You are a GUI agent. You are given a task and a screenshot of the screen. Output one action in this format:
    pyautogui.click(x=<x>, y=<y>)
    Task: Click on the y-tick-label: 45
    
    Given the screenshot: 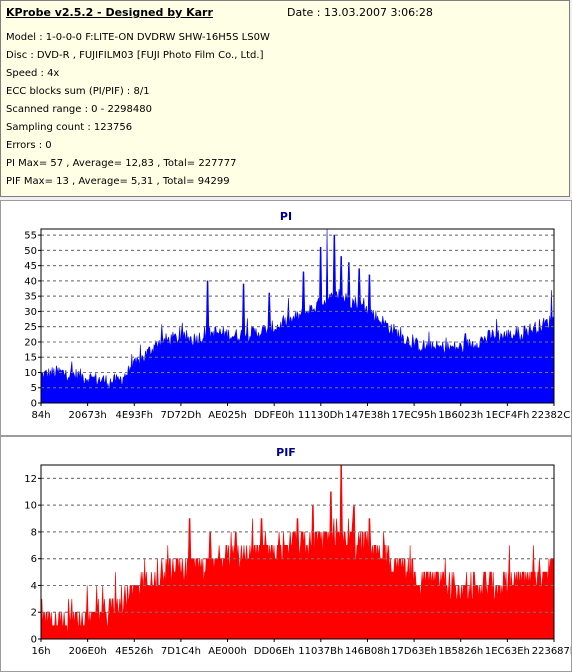 What is the action you would take?
    pyautogui.click(x=30, y=266)
    